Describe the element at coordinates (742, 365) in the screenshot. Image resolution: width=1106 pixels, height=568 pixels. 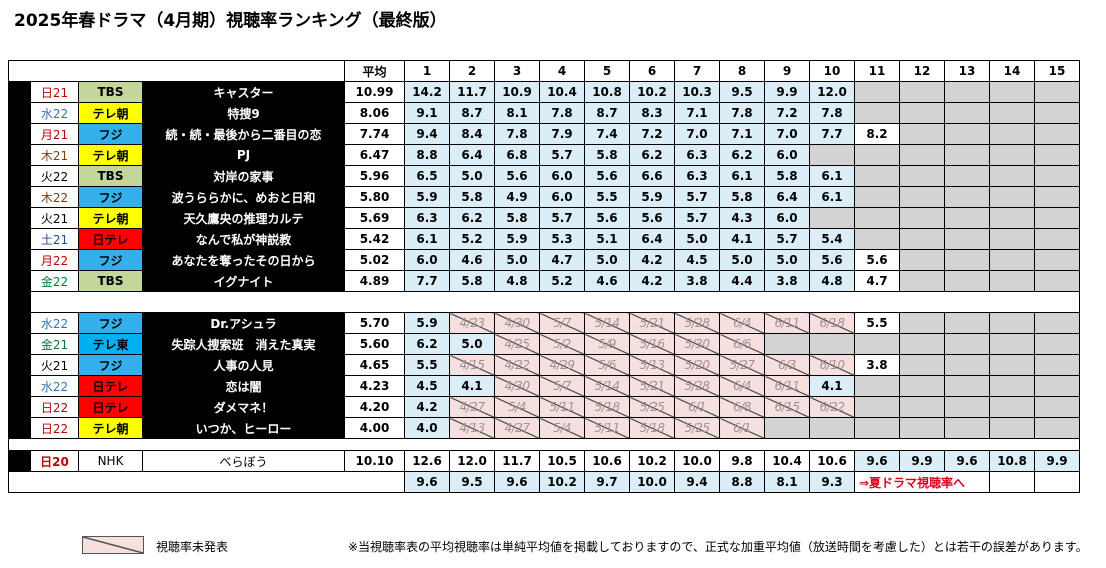
I see `unreleased-date: 5/27` at that location.